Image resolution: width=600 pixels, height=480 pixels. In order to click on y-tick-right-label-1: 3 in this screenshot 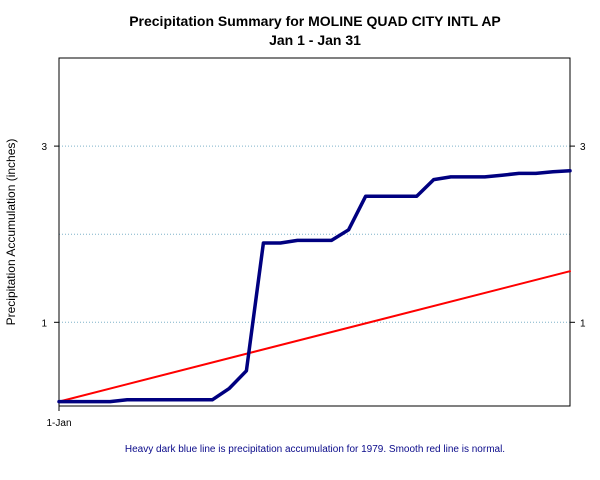, I will do `click(583, 147)`.